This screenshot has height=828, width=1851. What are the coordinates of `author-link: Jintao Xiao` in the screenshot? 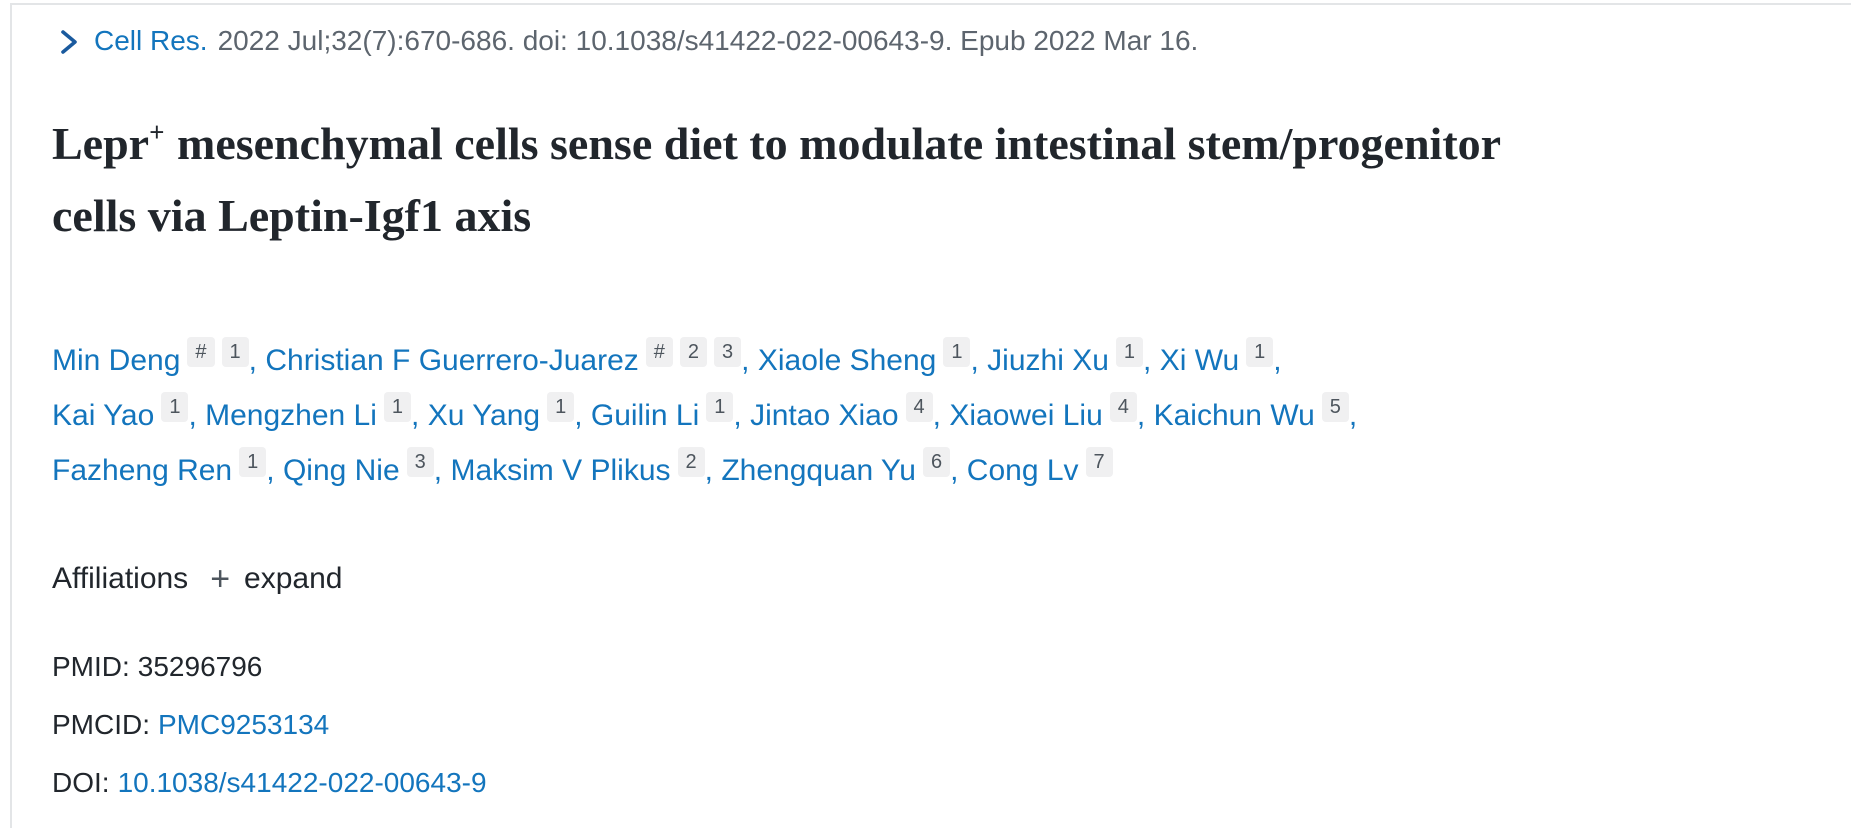 It's located at (824, 415).